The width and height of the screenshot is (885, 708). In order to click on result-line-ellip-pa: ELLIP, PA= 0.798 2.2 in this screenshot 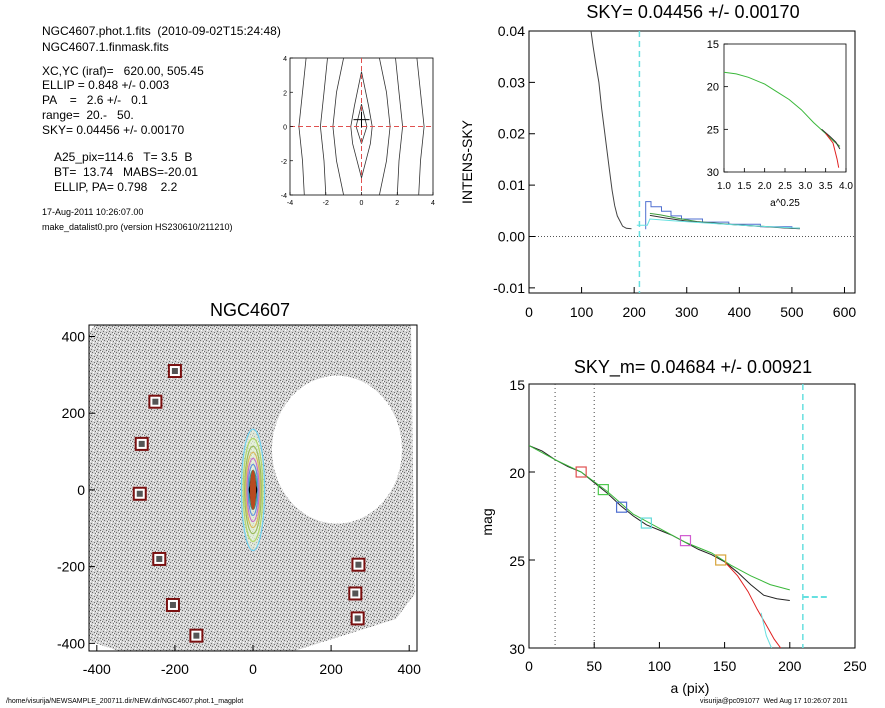, I will do `click(116, 187)`.